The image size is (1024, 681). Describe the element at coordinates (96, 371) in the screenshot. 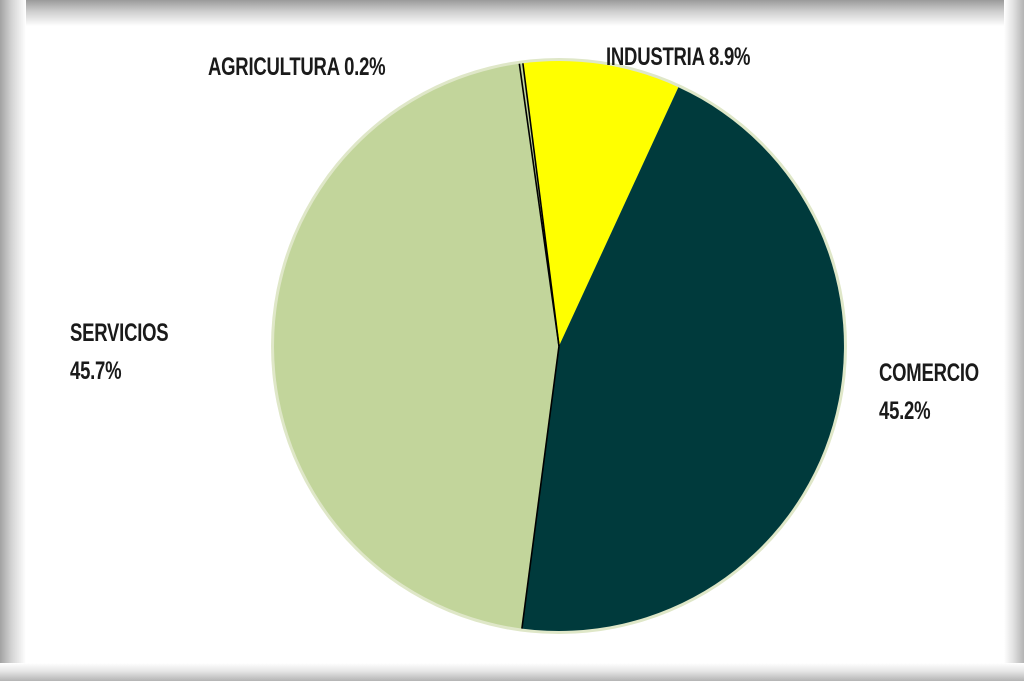

I see `slice-label-servicios-value: 45.7%` at that location.